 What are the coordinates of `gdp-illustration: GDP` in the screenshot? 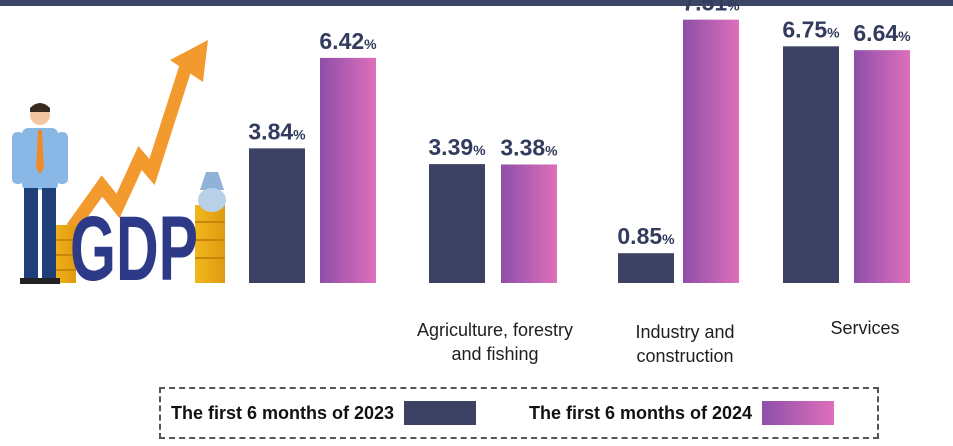 It's located at (119, 170).